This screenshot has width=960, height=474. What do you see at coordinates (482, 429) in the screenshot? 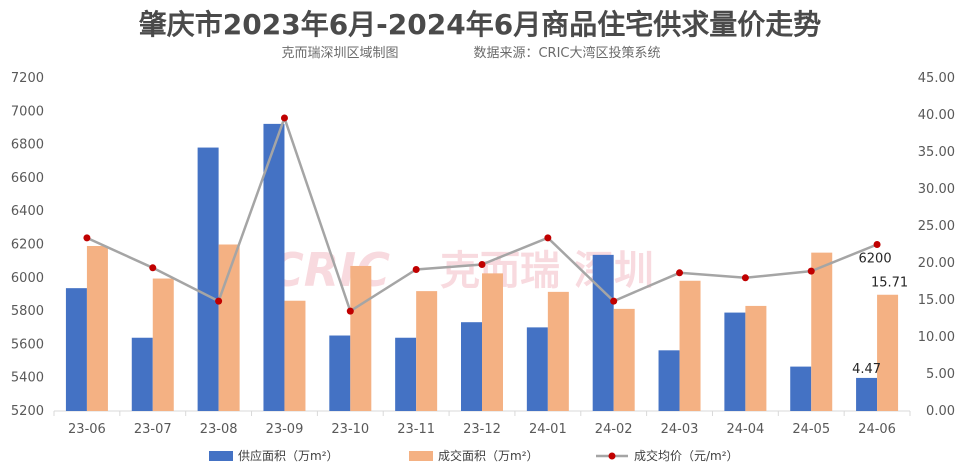
I see `x-axis-tick-label: 23-12` at bounding box center [482, 429].